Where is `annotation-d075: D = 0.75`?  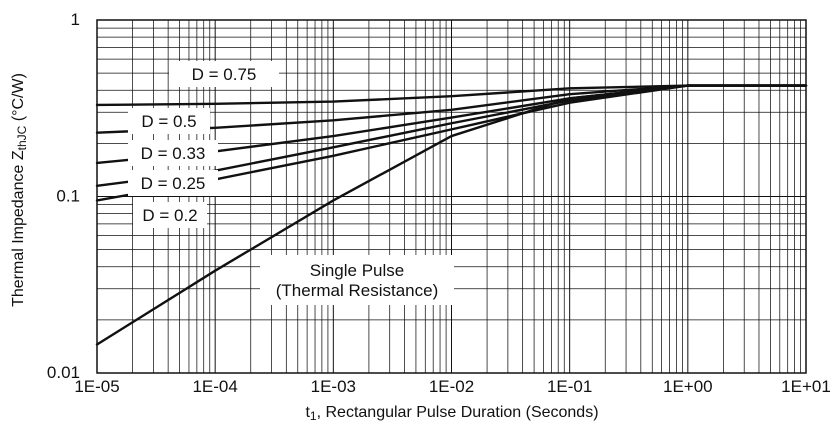 annotation-d075: D = 0.75 is located at coordinates (224, 74).